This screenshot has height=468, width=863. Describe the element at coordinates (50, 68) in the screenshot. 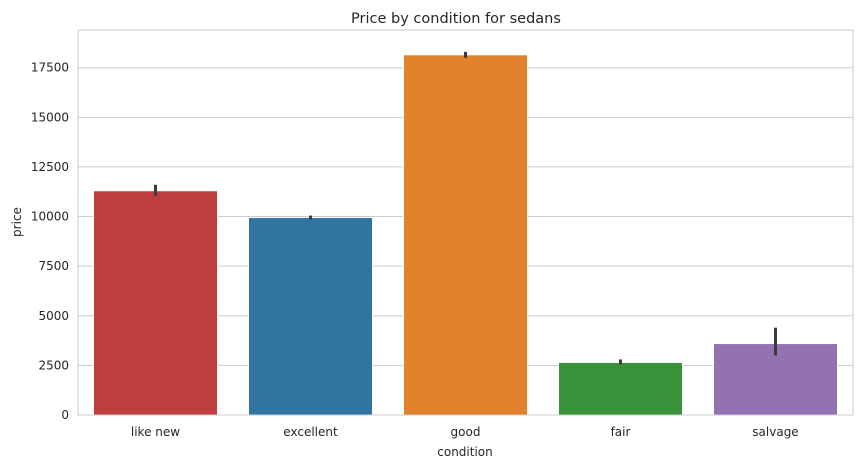

I see `y-tick-label: 17500` at that location.